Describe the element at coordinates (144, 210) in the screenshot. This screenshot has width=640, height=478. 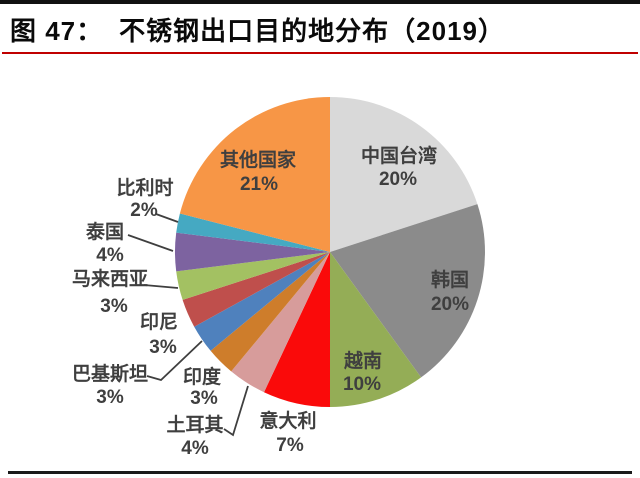
I see `slice-percent-比利时: 2%` at that location.